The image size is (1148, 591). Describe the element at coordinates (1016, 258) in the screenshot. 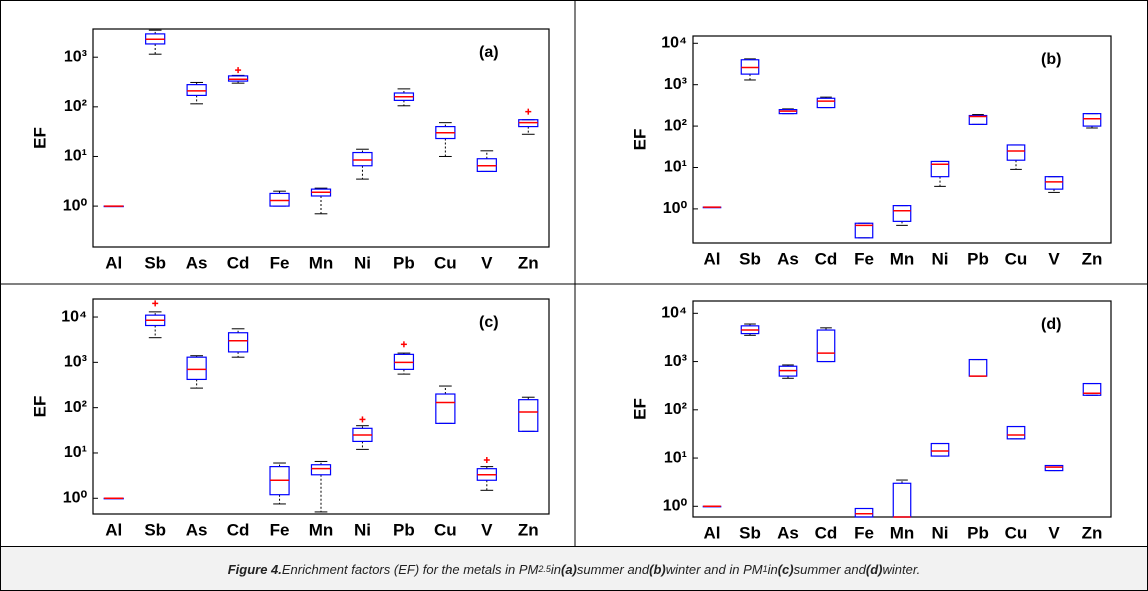

I see `x-tick-label: Cu` at that location.